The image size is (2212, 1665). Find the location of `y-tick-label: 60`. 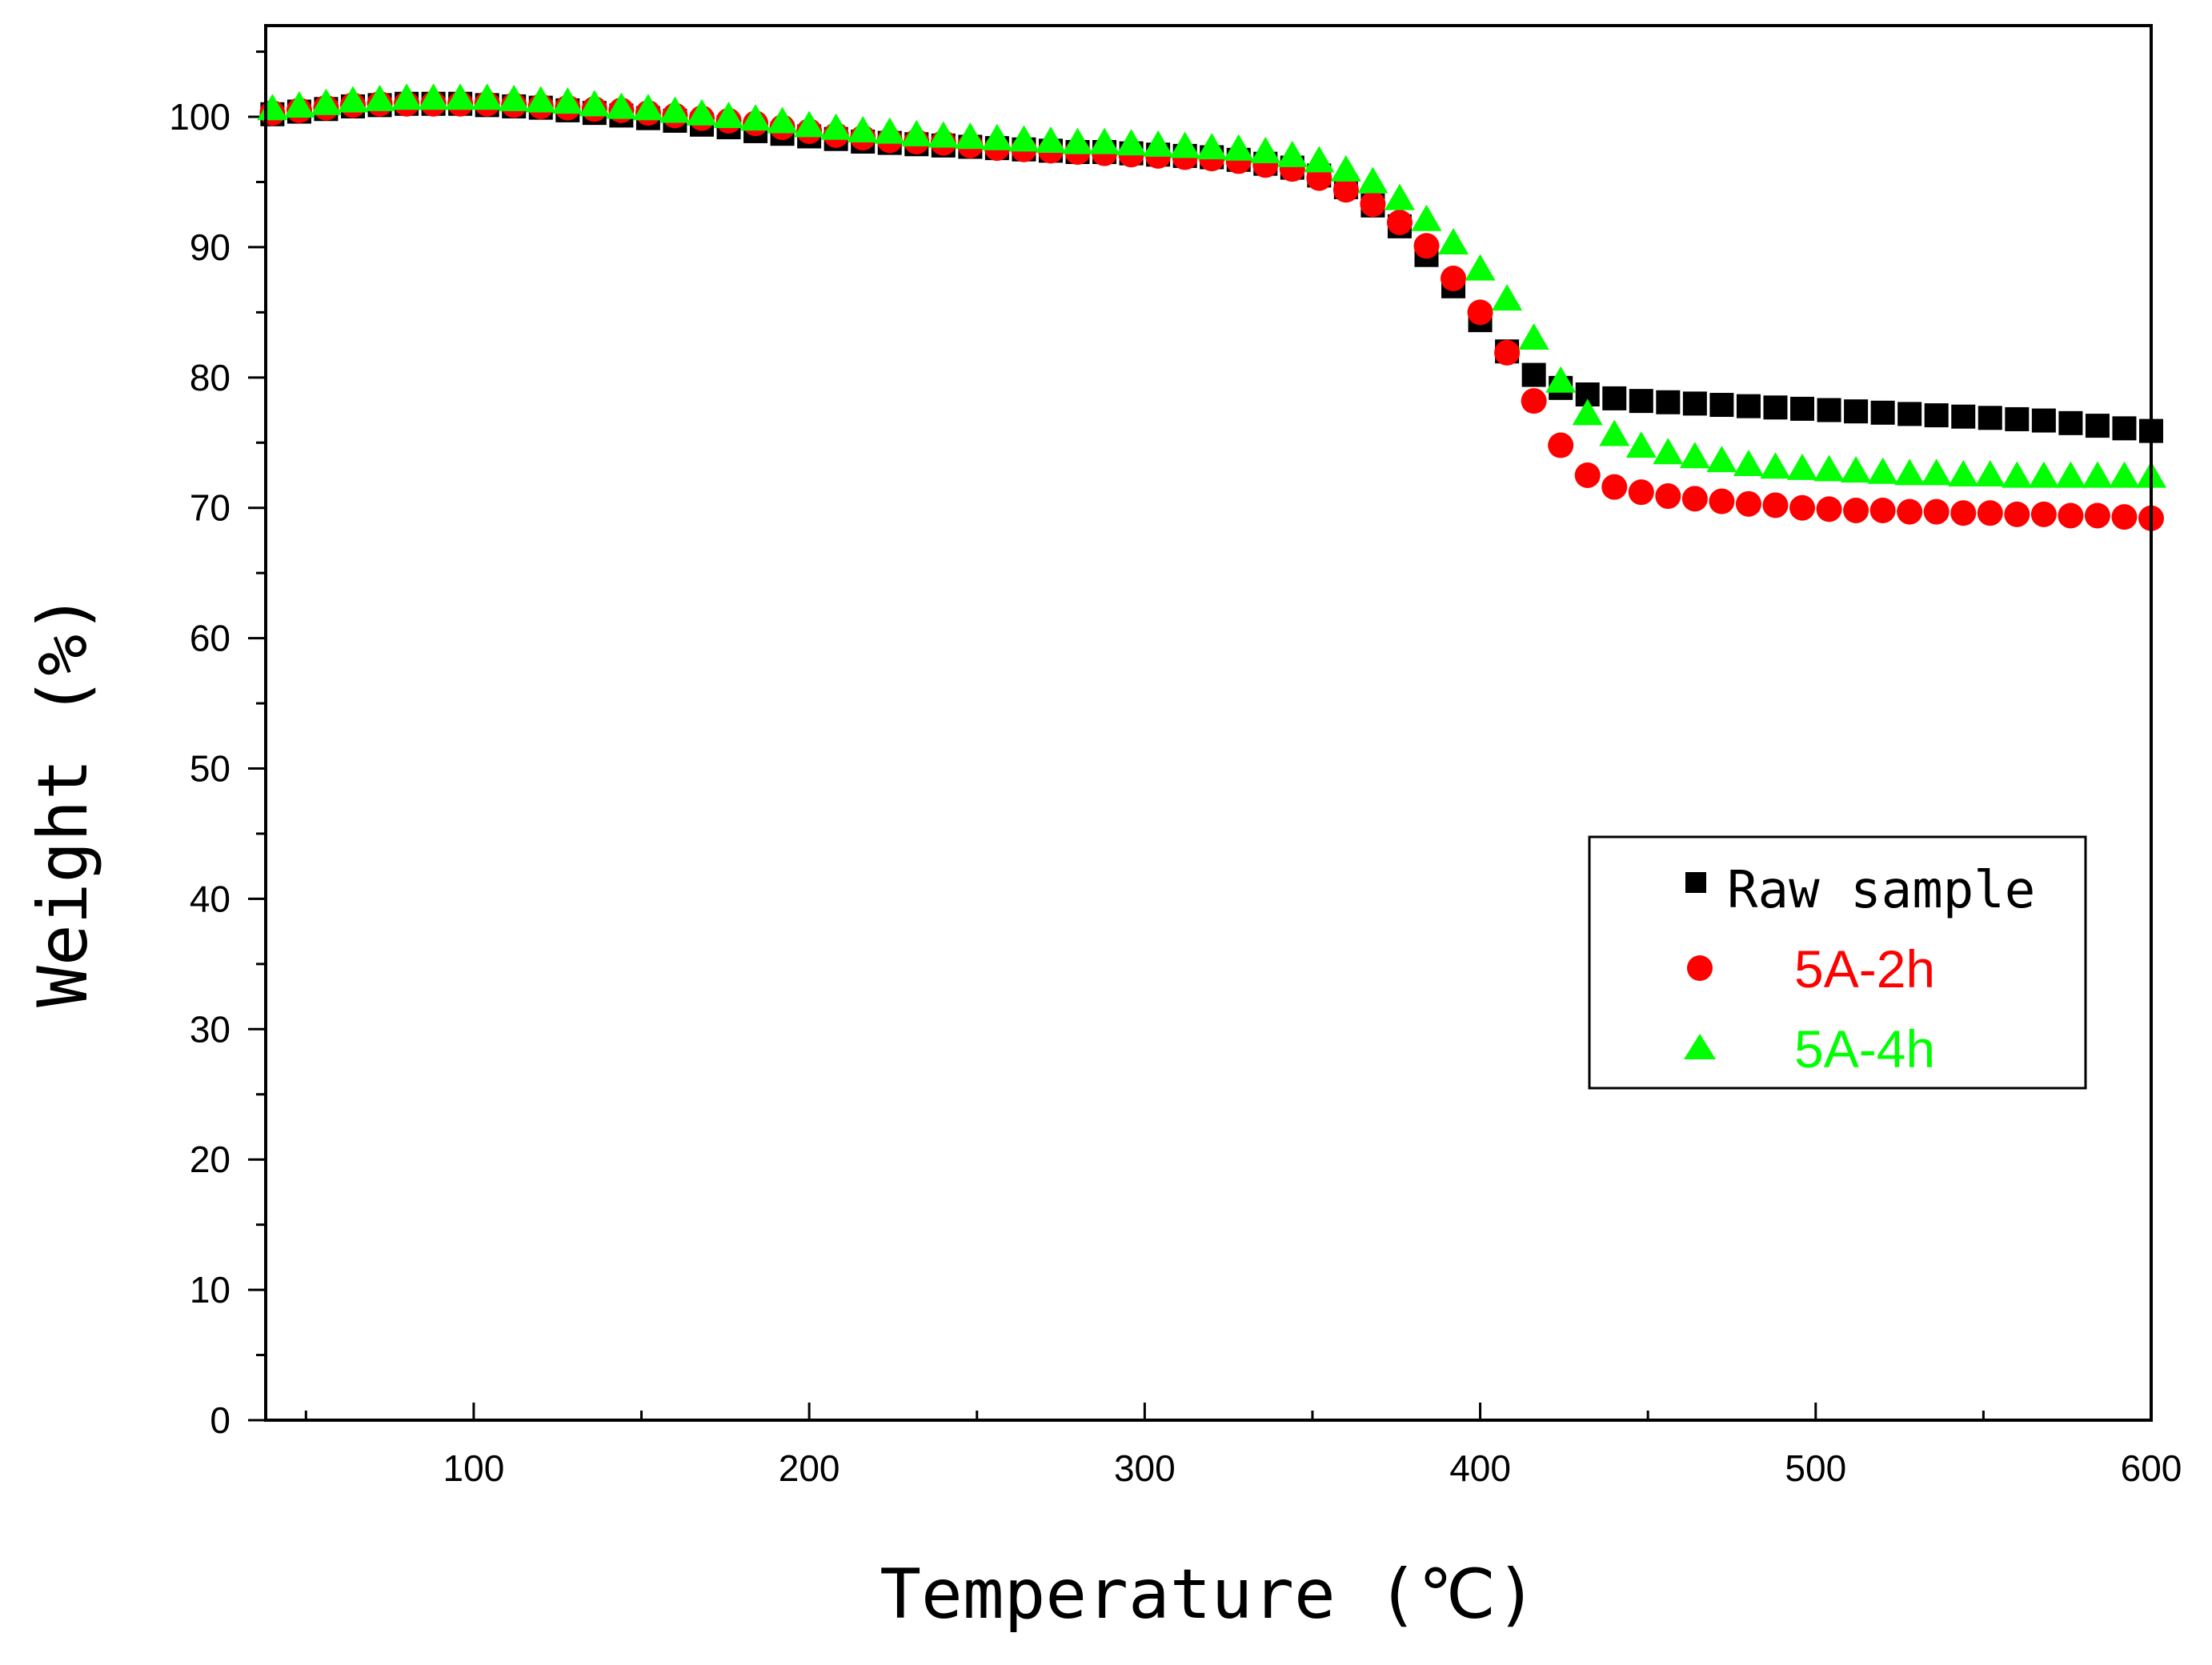

y-tick-label: 60 is located at coordinates (210, 638).